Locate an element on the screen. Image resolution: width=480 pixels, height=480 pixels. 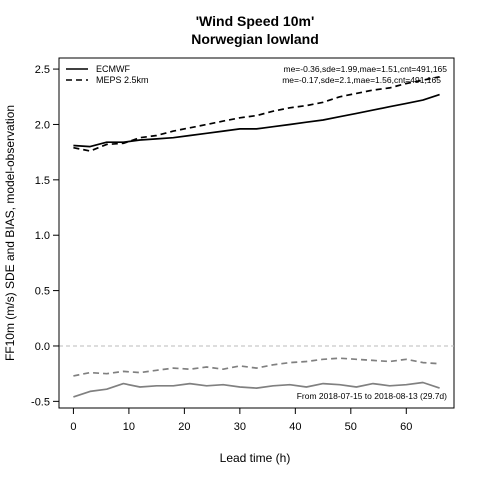
x-tick-label: 10 is located at coordinates (129, 427).